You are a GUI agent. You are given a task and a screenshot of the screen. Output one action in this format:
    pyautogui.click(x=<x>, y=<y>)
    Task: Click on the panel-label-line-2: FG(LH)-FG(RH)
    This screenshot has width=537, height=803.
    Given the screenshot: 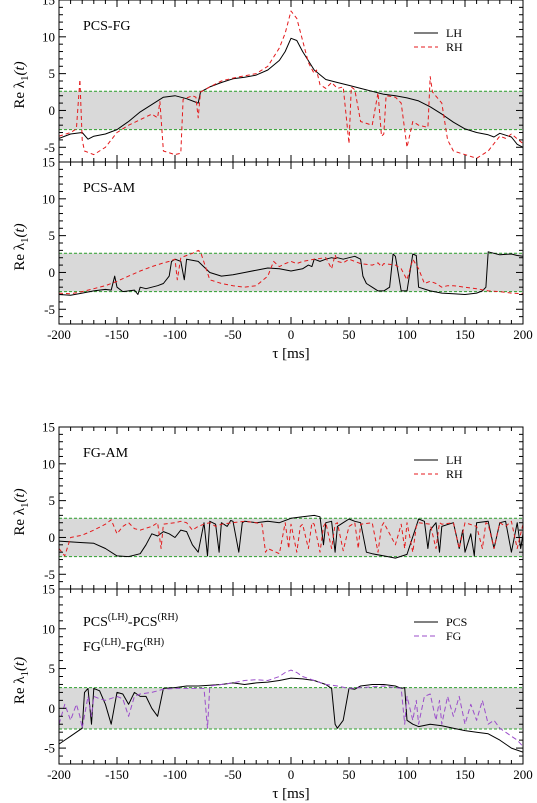 What is the action you would take?
    pyautogui.click(x=123, y=646)
    